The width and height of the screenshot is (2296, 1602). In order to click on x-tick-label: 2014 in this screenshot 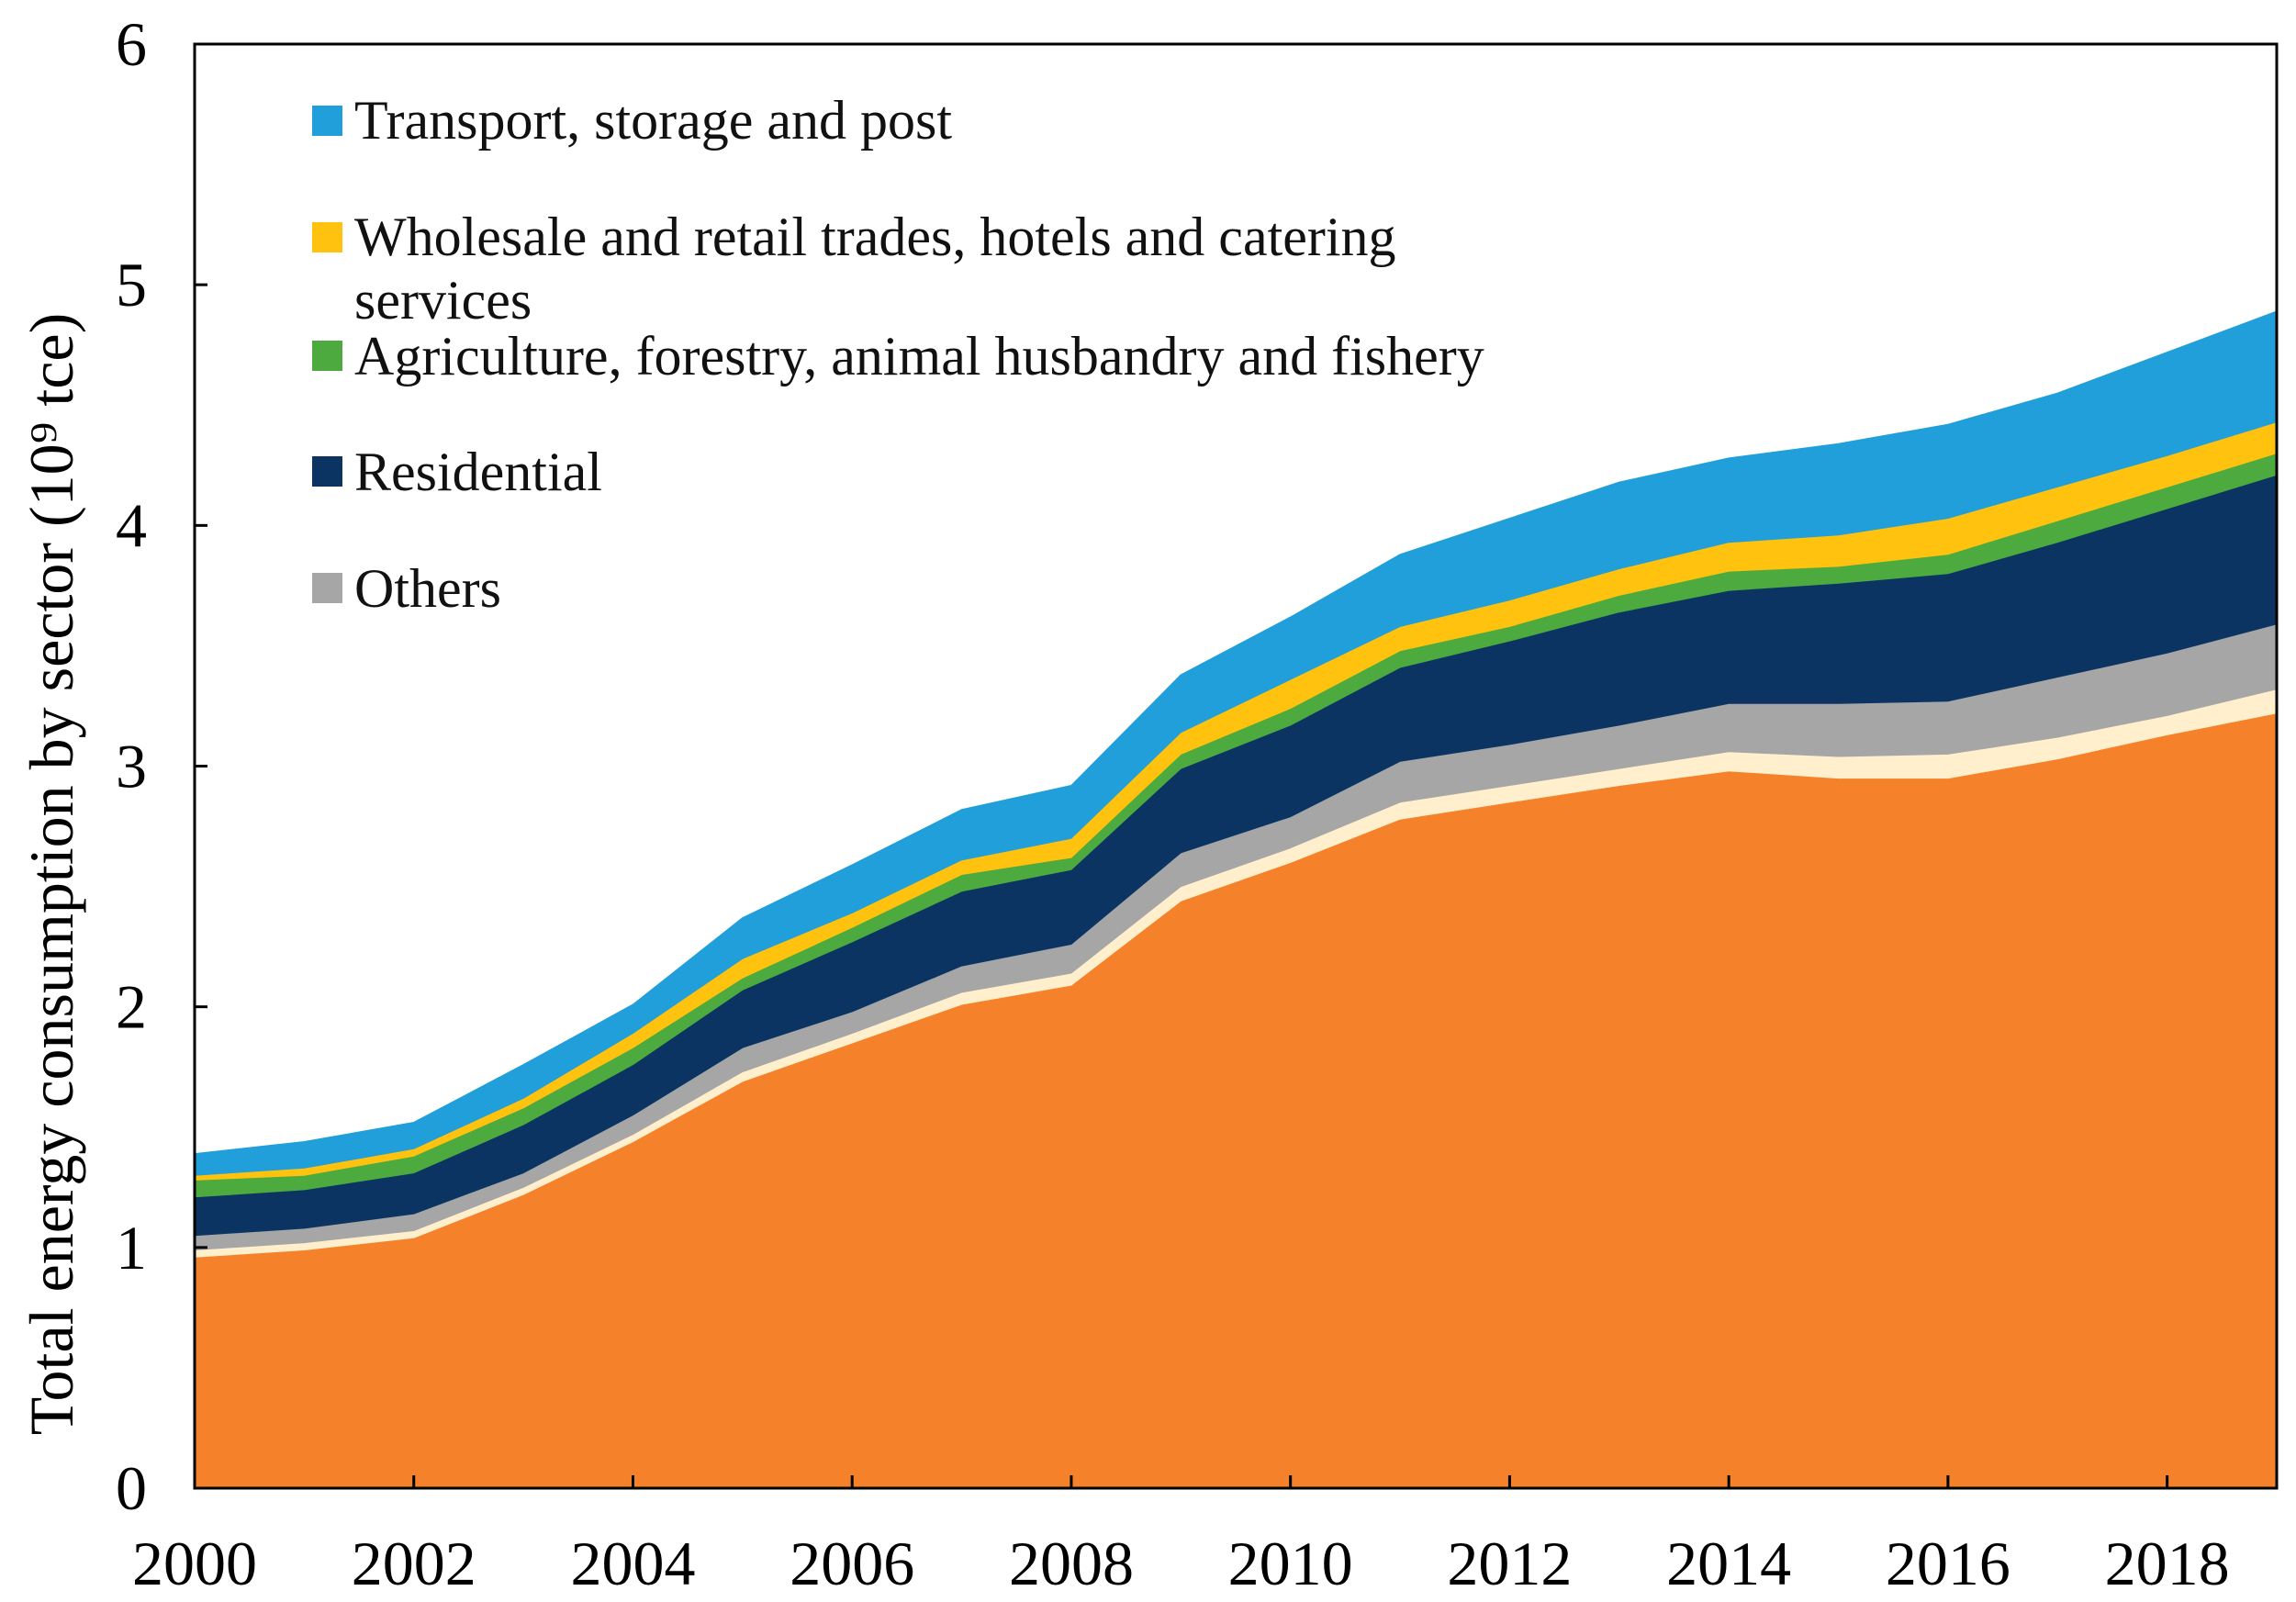, I will do `click(1728, 1563)`.